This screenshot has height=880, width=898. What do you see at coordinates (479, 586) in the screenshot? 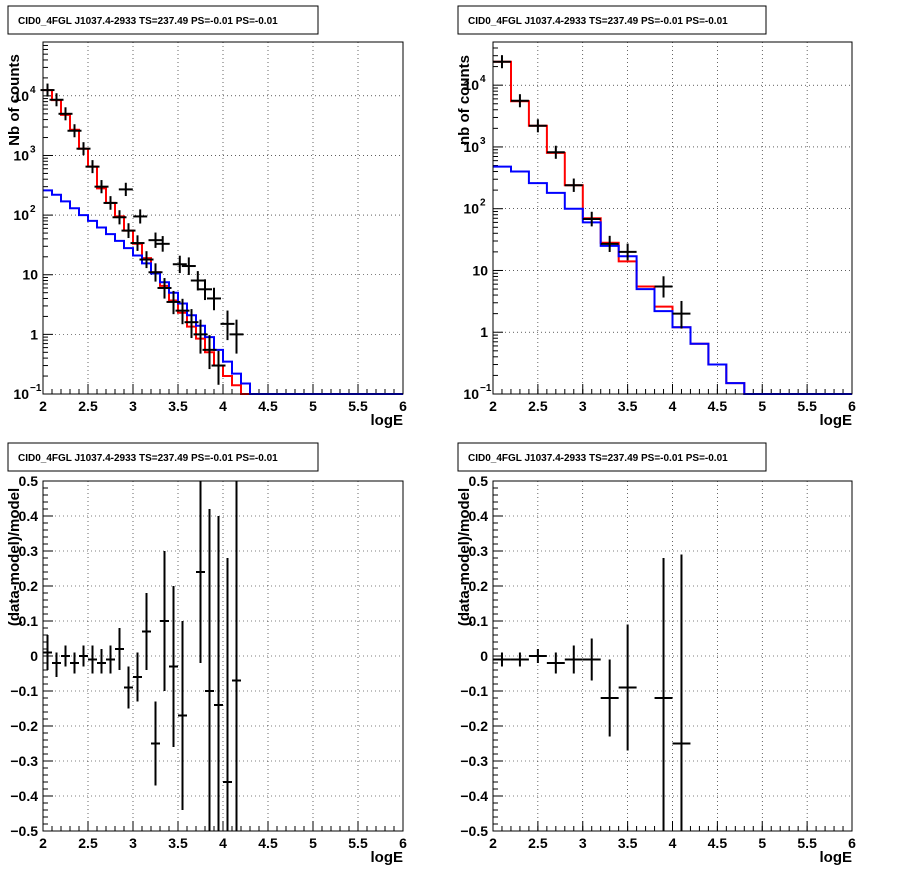
I see `y-tick-label: 0.2` at bounding box center [479, 586].